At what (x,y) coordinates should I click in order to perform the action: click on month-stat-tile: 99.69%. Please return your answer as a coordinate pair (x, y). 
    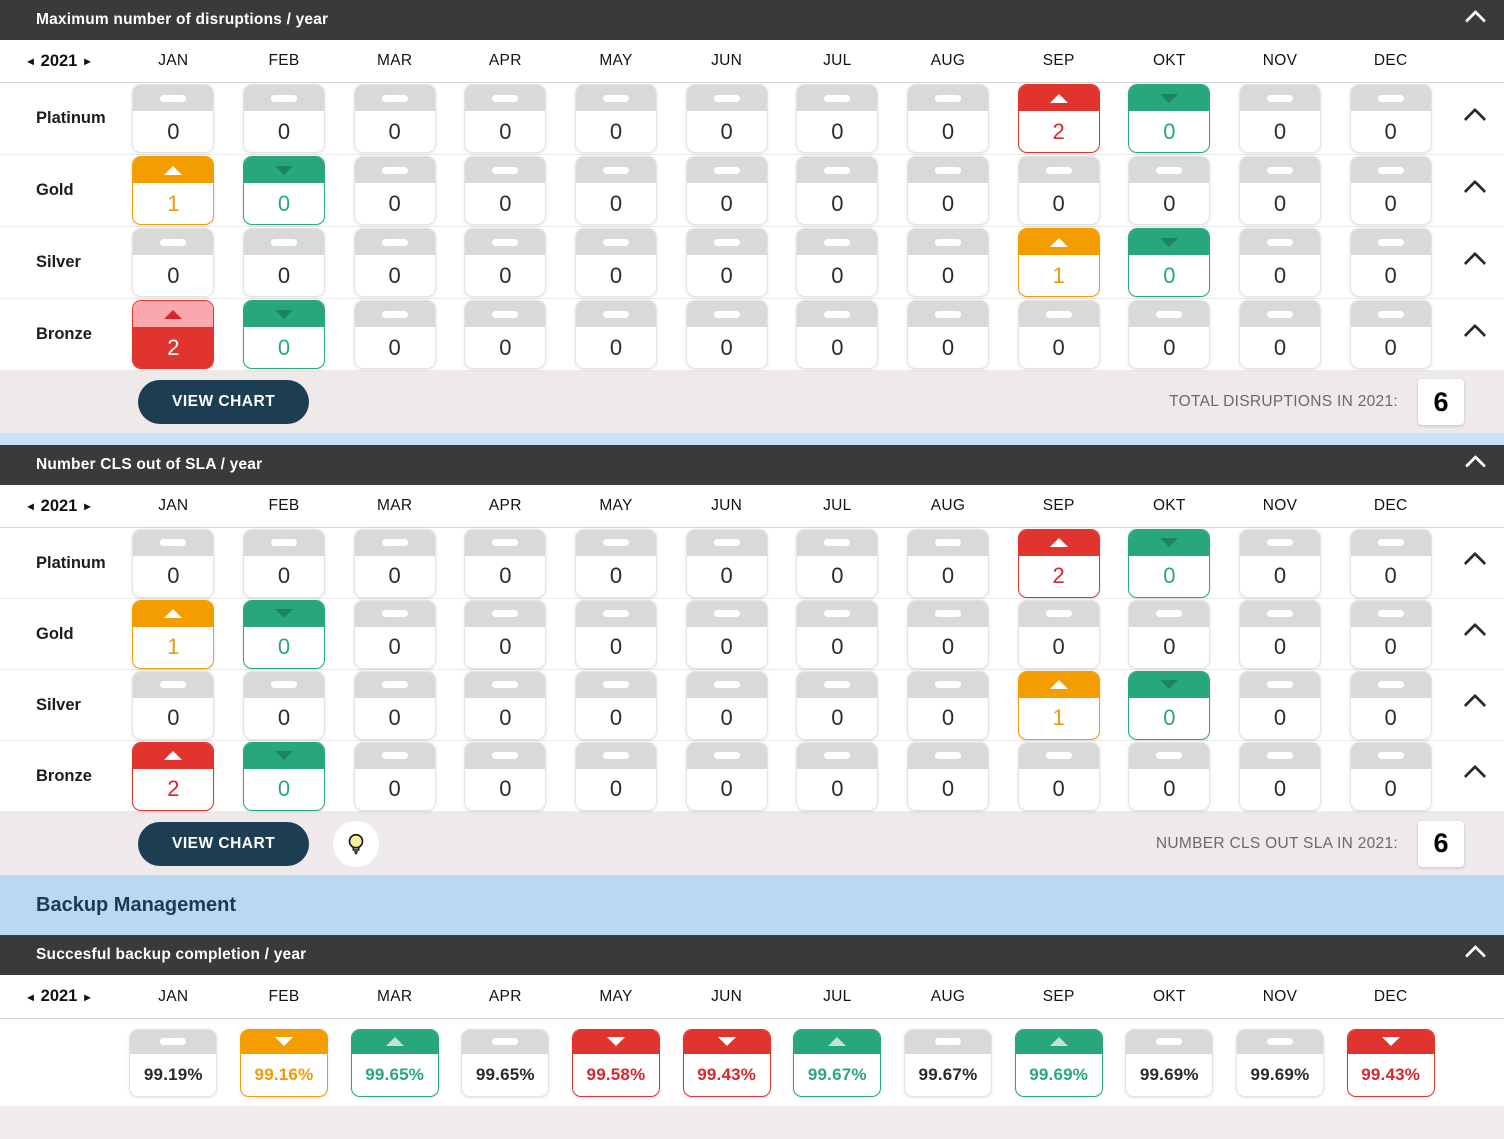
    Looking at the image, I should click on (1279, 1062).